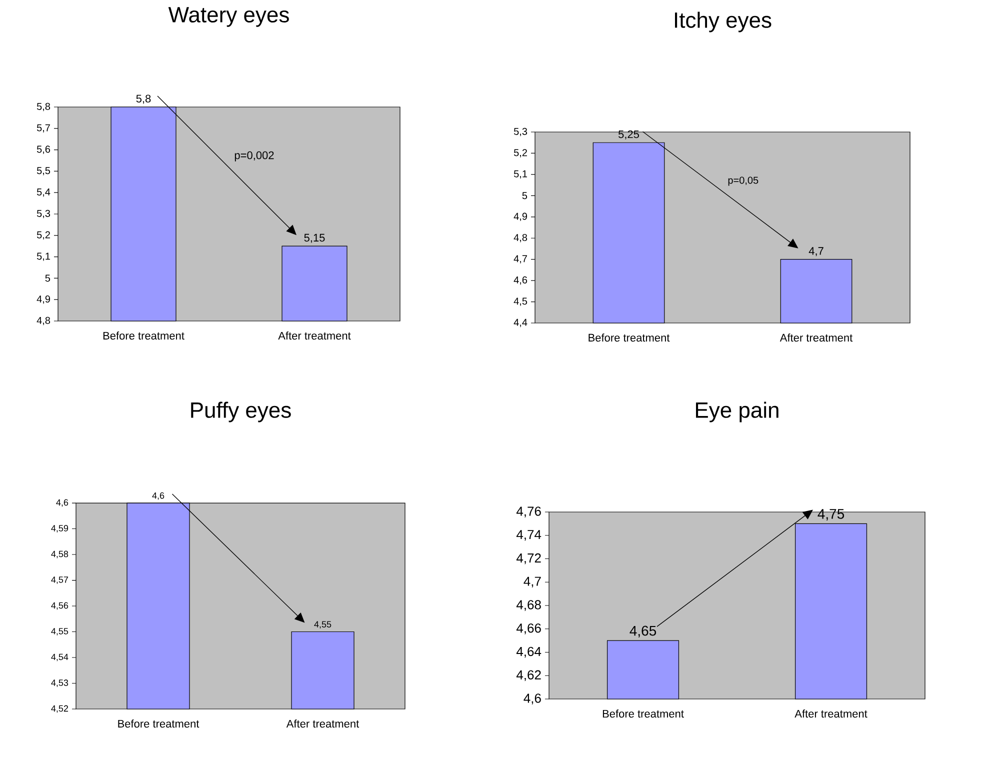 The height and width of the screenshot is (757, 1000). Describe the element at coordinates (529, 535) in the screenshot. I see `y-tick-label: 4,74` at that location.